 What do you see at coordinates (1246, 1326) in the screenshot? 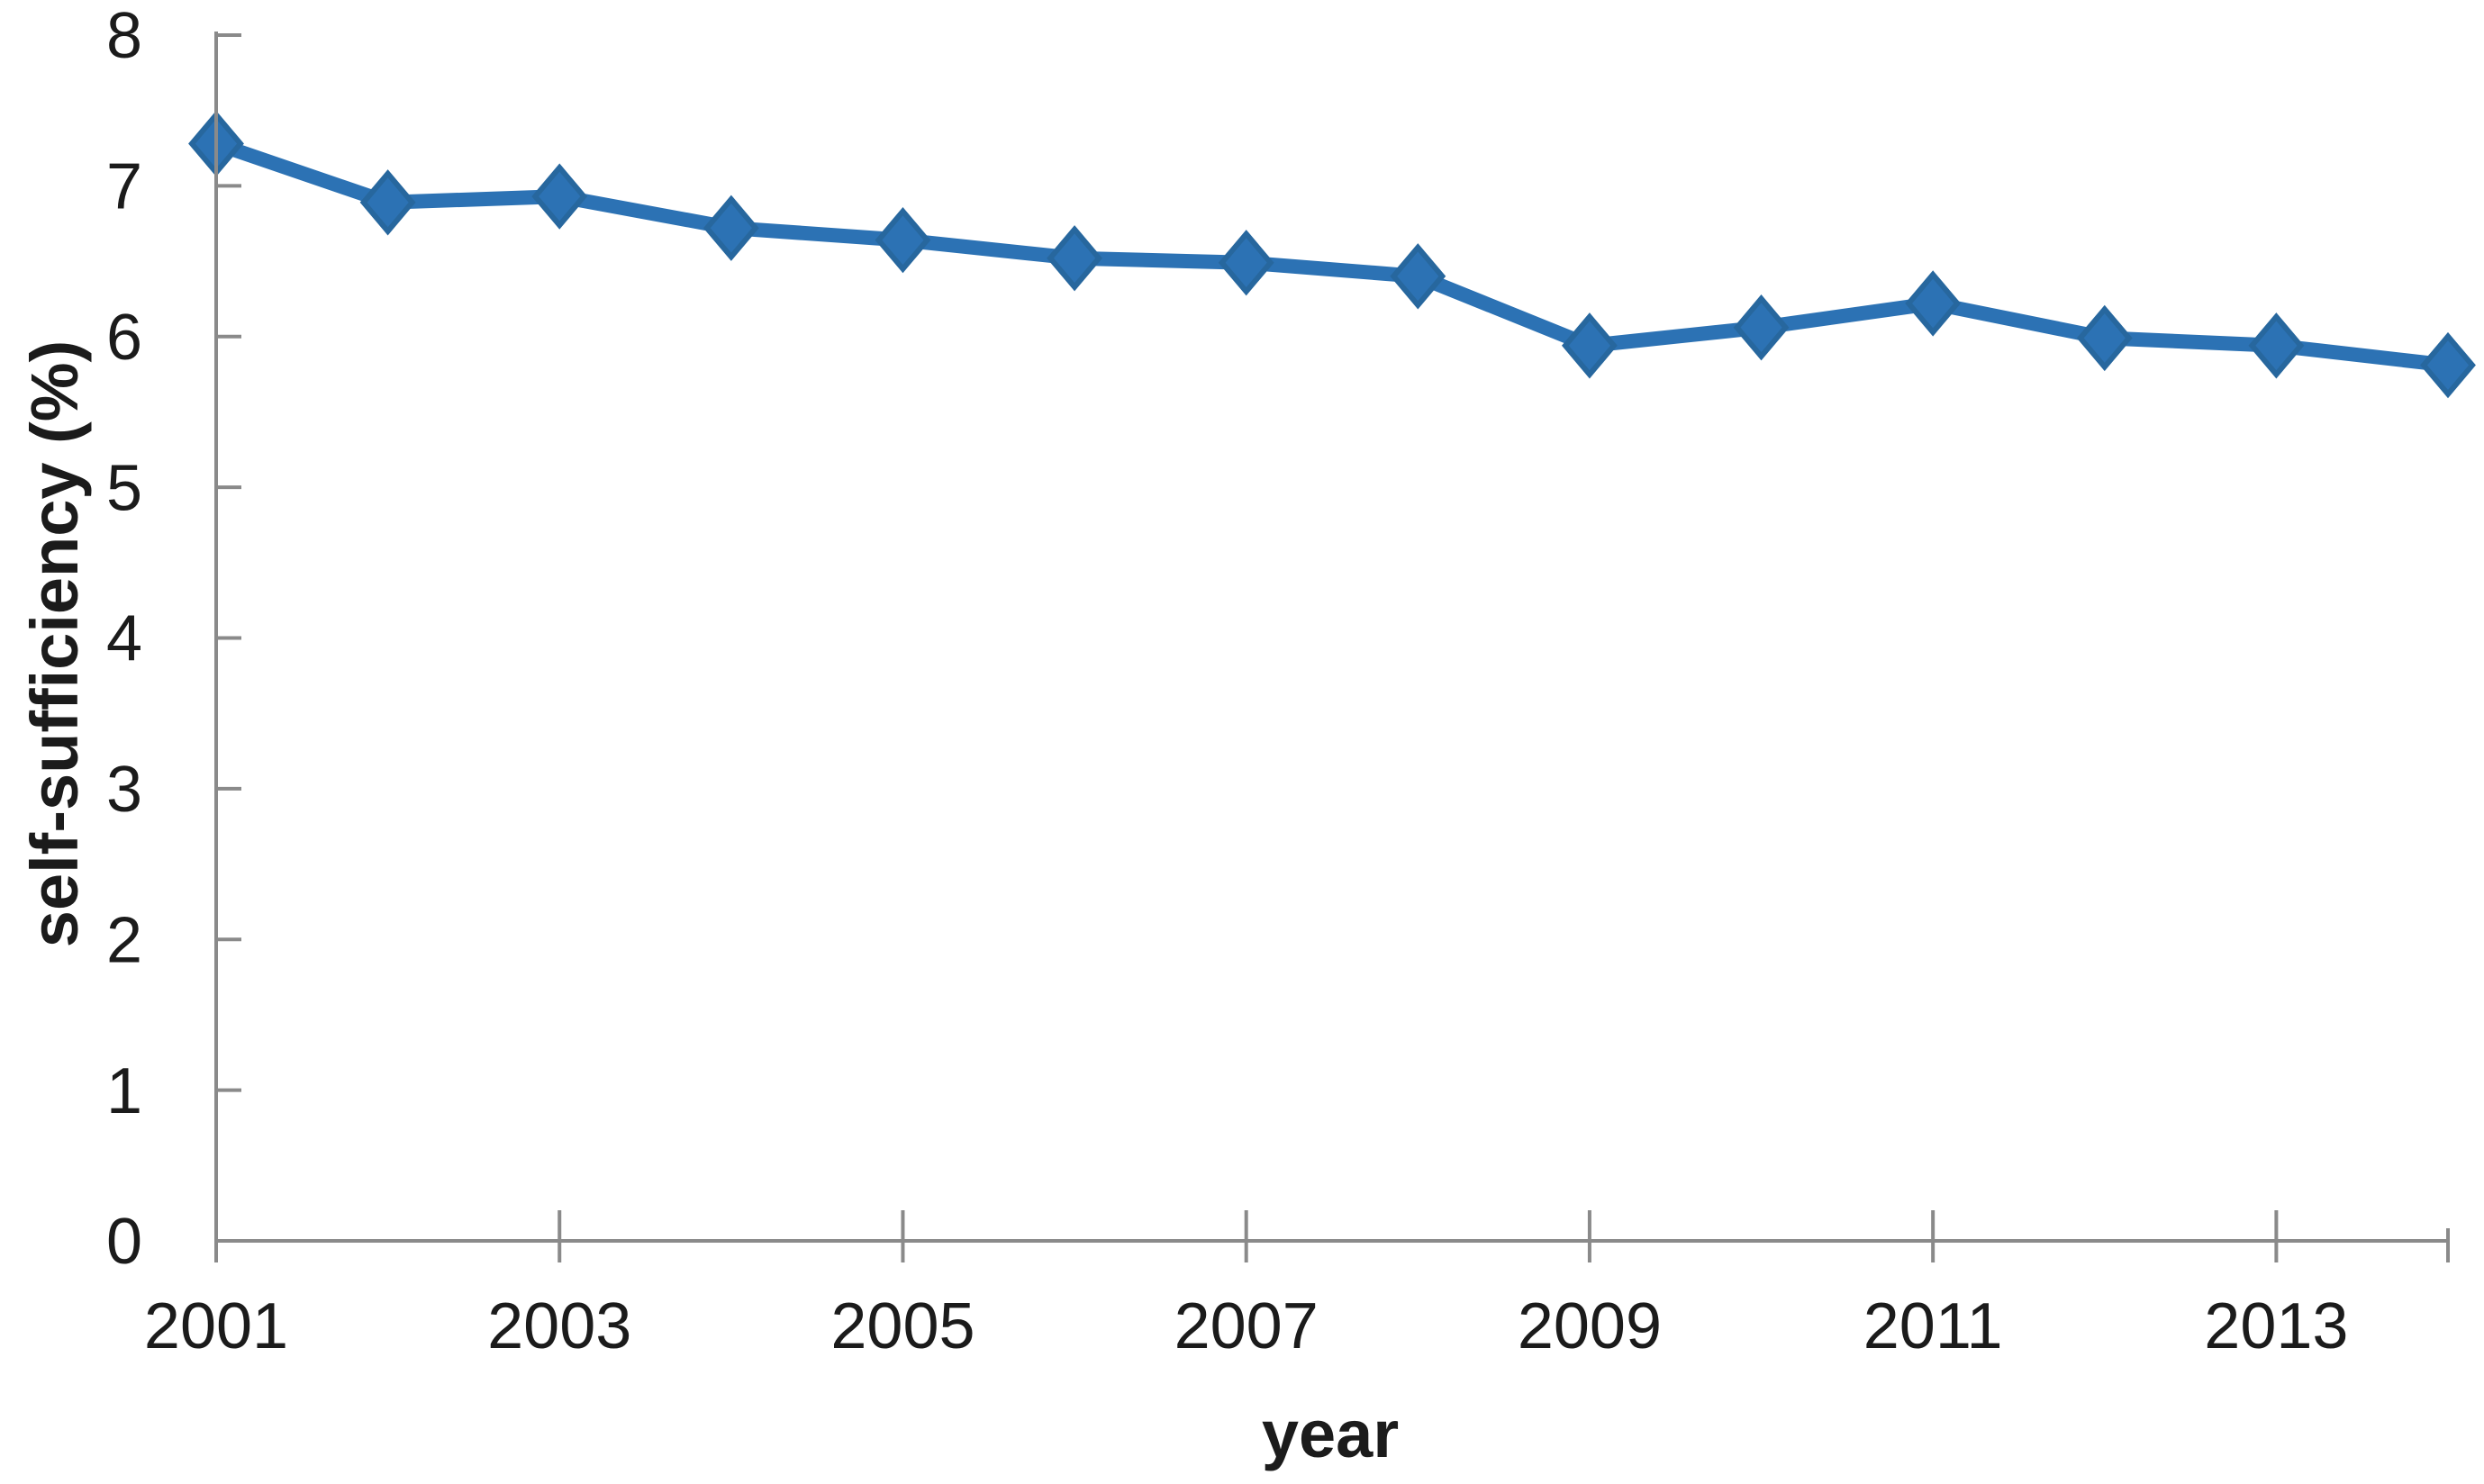
I see `x-tick-label: 2007` at bounding box center [1246, 1326].